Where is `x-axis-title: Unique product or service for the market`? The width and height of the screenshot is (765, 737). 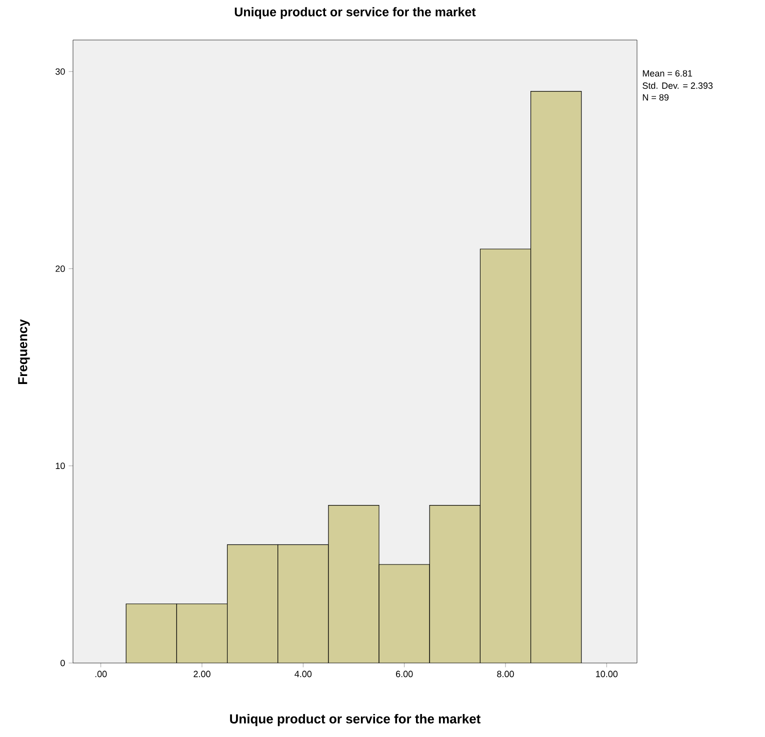
x-axis-title: Unique product or service for the market is located at coordinates (355, 720).